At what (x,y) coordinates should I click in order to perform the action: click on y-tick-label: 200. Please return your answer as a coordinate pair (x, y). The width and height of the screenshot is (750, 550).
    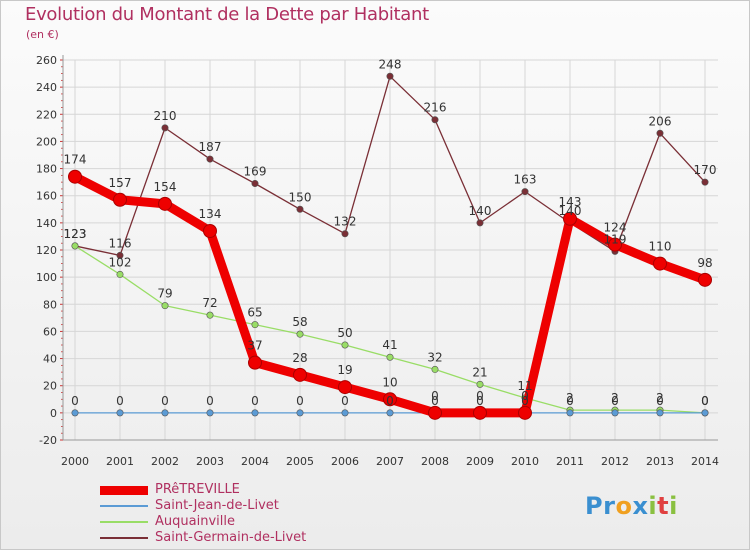
    Looking at the image, I should click on (46, 141).